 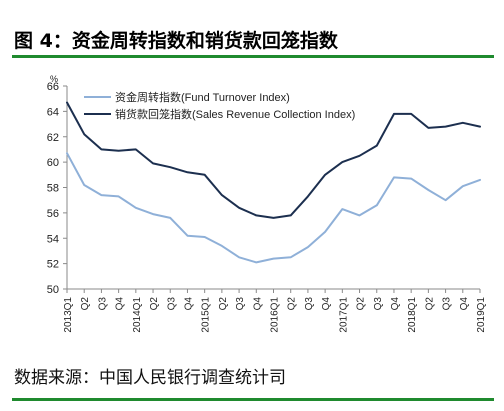 What do you see at coordinates (68, 315) in the screenshot?
I see `x-tick-label: 2013Q1` at bounding box center [68, 315].